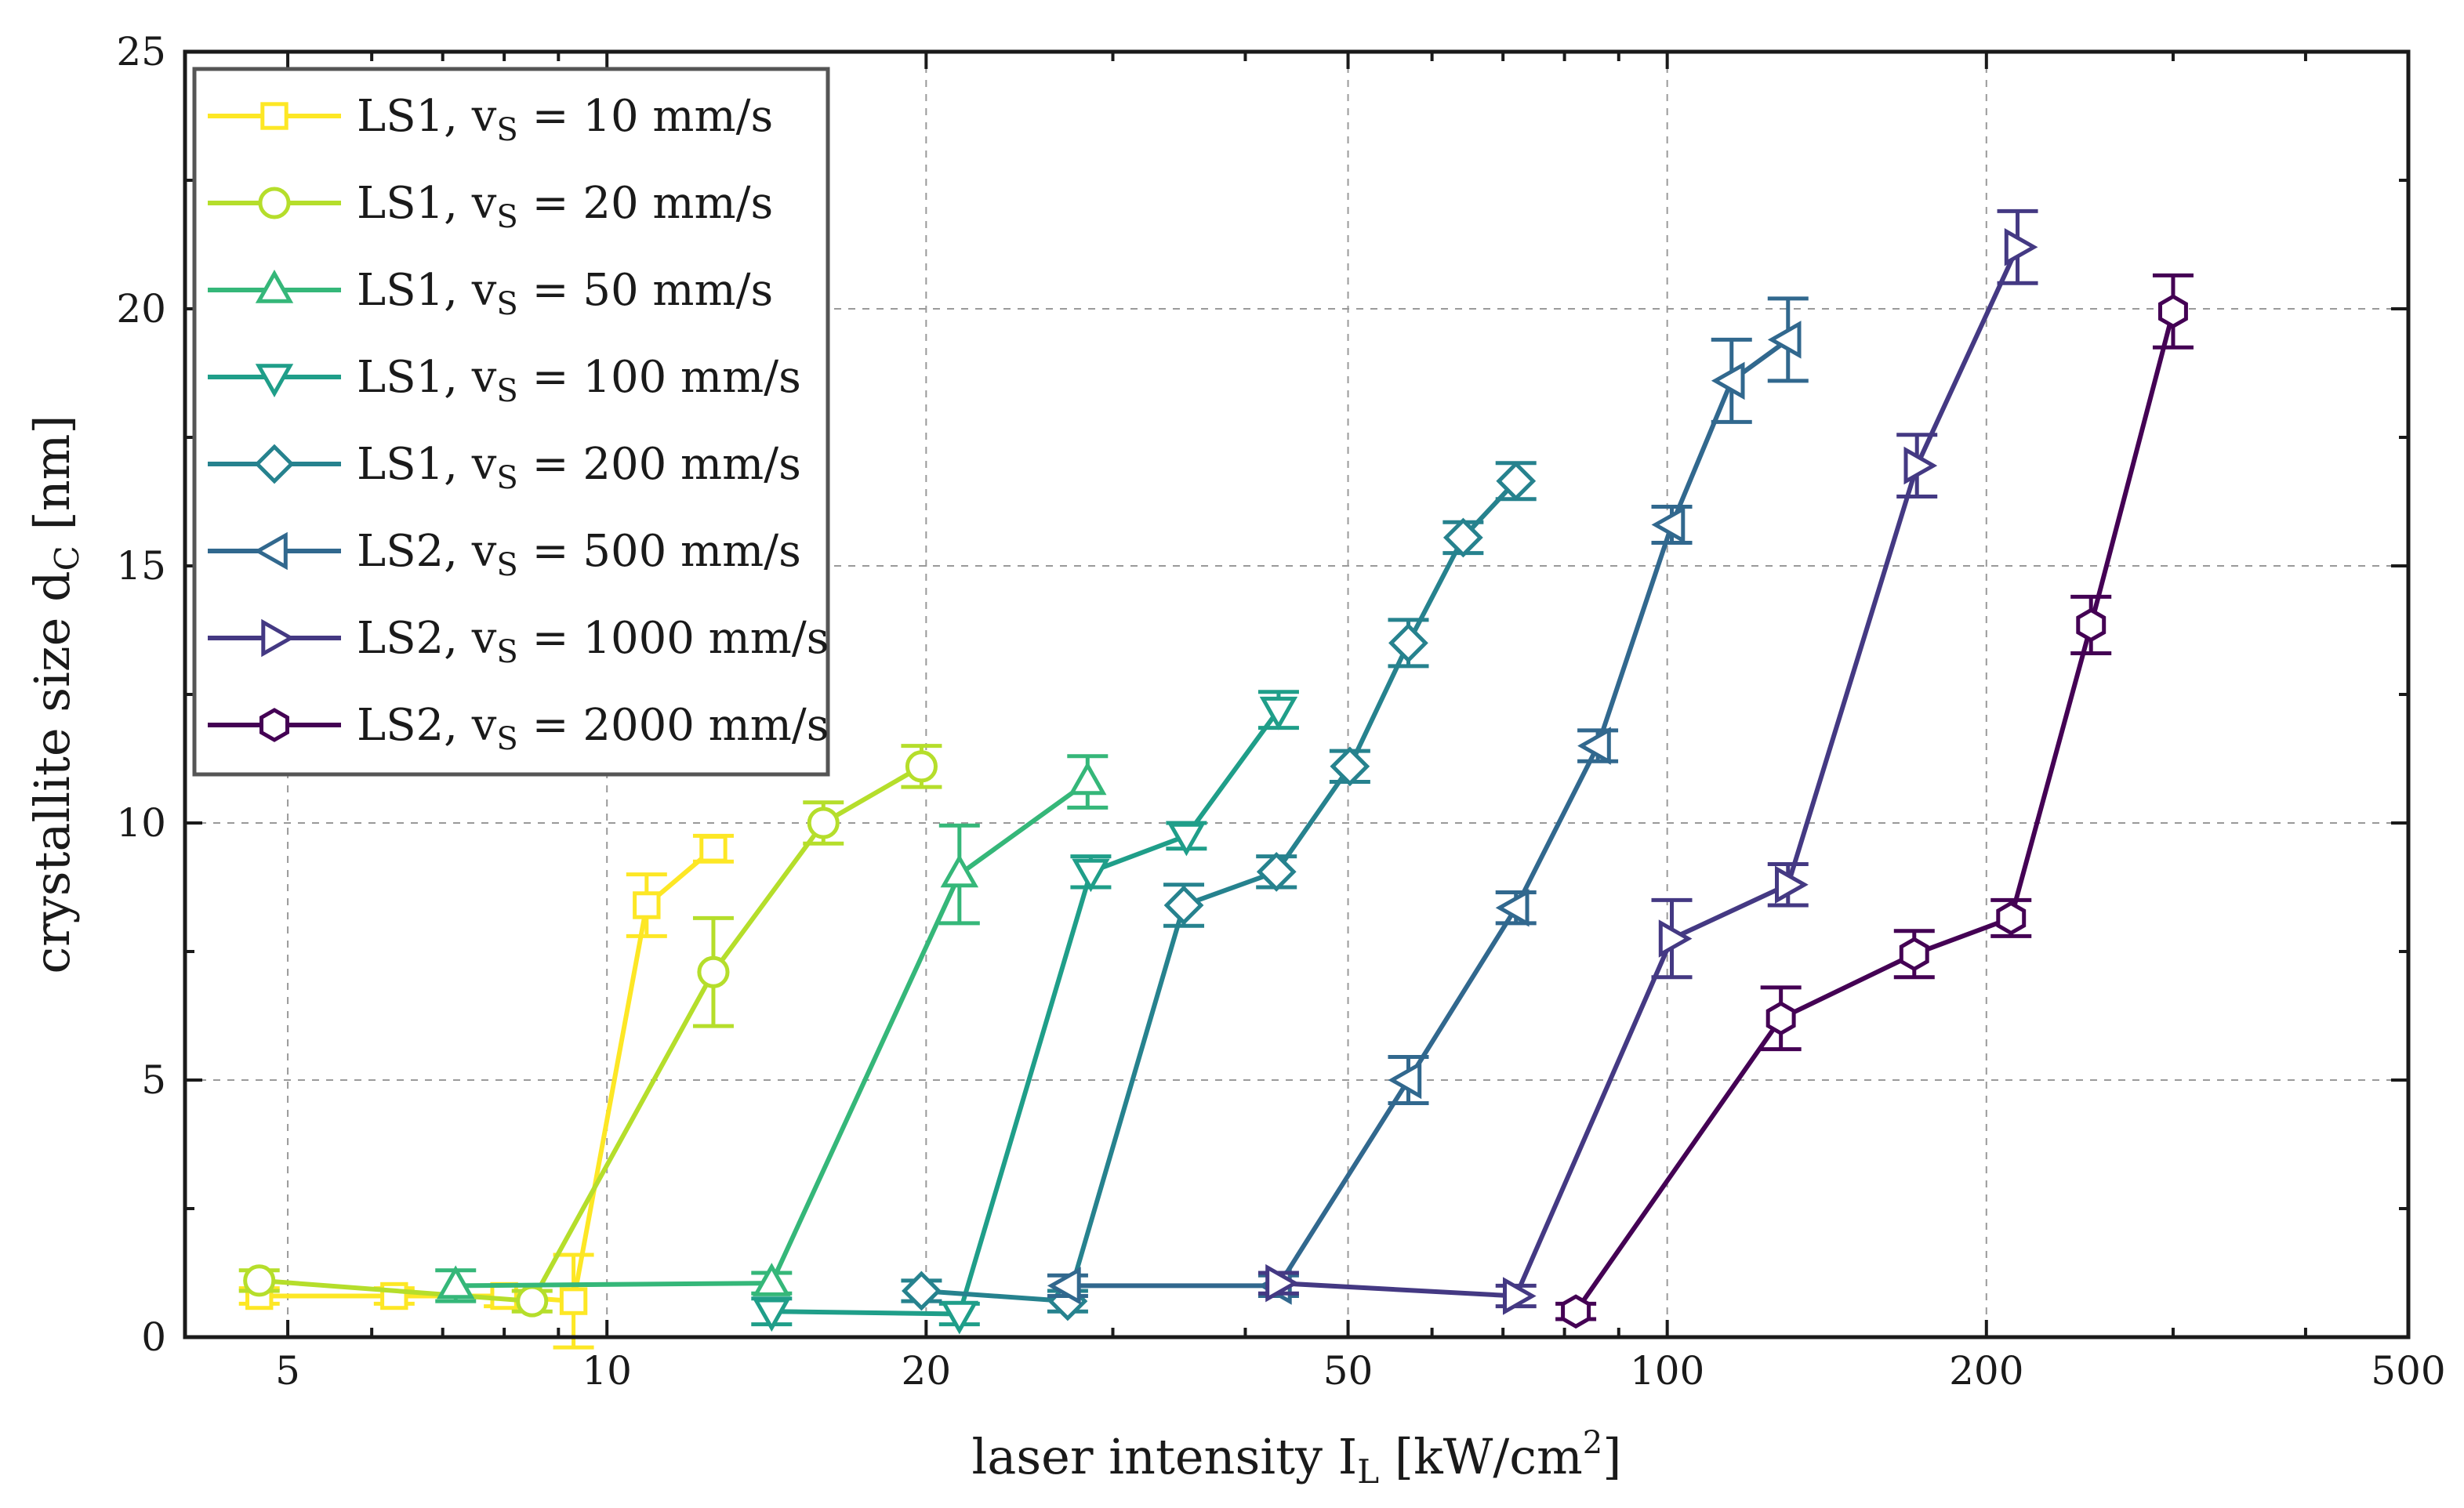 Image resolution: width=2464 pixels, height=1508 pixels. What do you see at coordinates (153, 1337) in the screenshot?
I see `y-tick-label: 0` at bounding box center [153, 1337].